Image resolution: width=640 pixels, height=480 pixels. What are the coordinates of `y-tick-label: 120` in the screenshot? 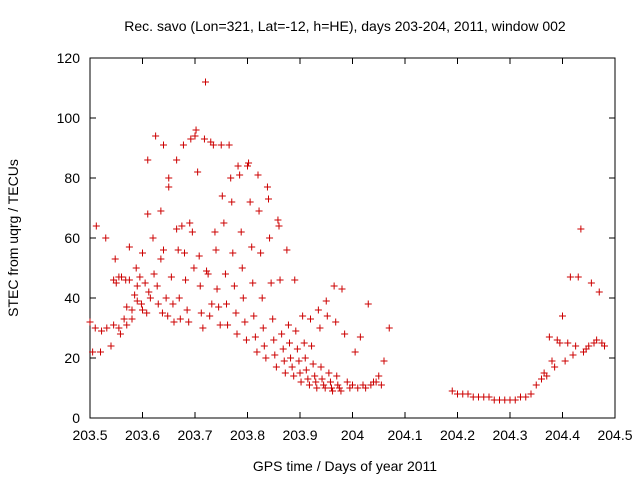 It's located at (69, 58).